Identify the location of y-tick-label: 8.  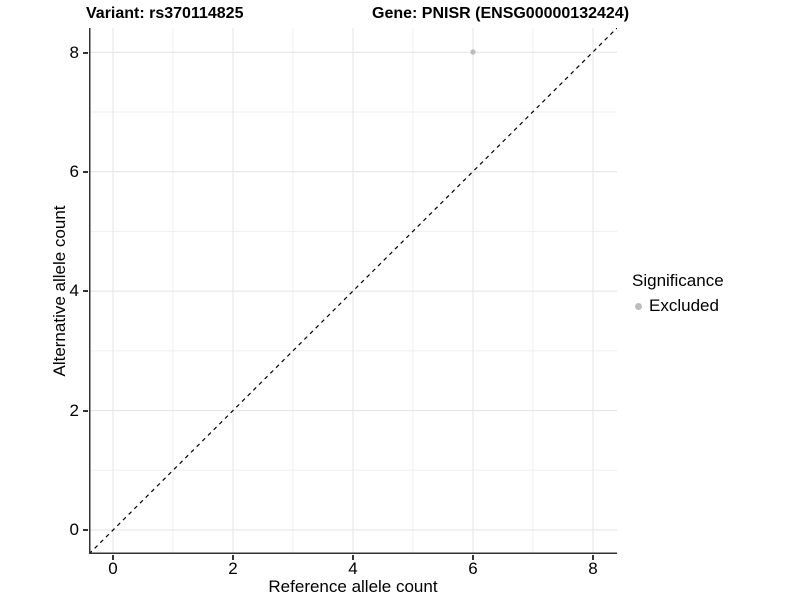
(74, 52).